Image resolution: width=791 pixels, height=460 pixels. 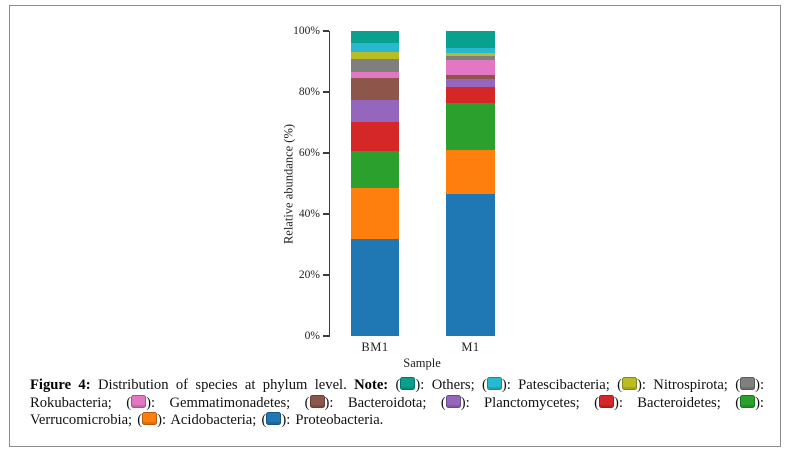 I want to click on legend-label-planctomycetes: ): Planctomycetes;, so click(x=527, y=402).